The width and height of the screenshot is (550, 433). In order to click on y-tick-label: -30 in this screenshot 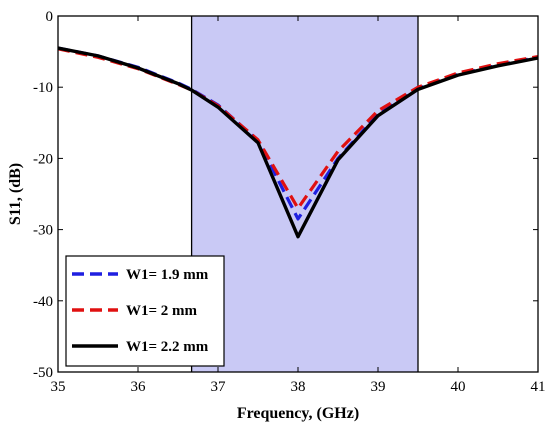, I will do `click(43, 231)`.